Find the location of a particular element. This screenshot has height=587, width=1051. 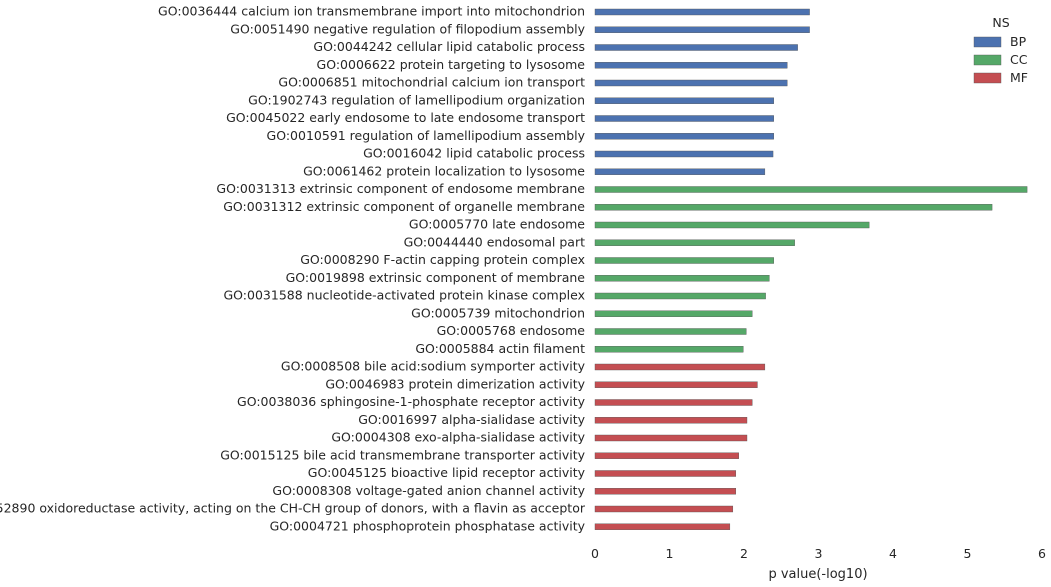

legend: NS BP CC MF is located at coordinates (1000, 50).